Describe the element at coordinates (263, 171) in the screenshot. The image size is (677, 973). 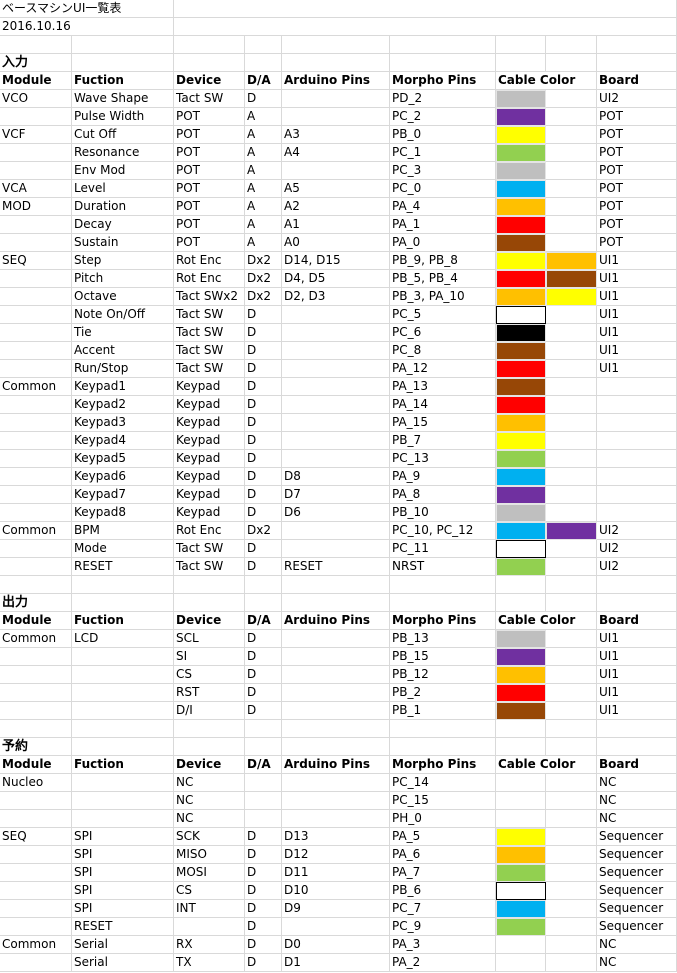
I see `cell-da: A` at that location.